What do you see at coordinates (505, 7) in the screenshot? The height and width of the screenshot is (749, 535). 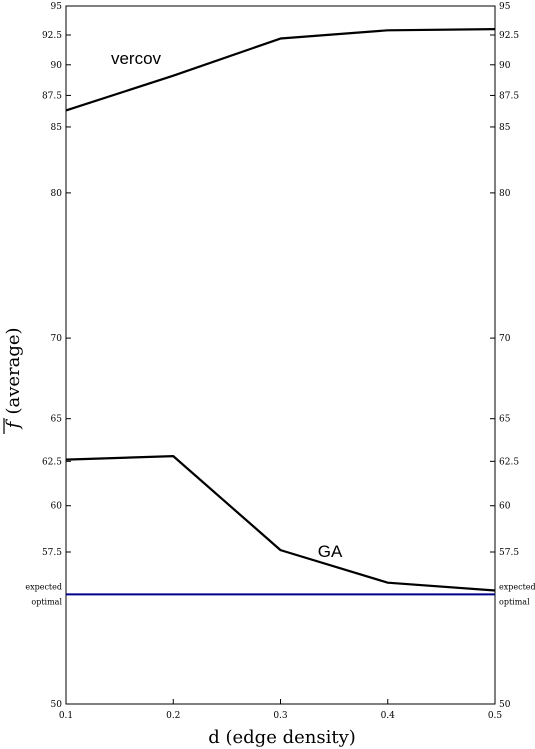 I see `y-tick-label-right: 95` at bounding box center [505, 7].